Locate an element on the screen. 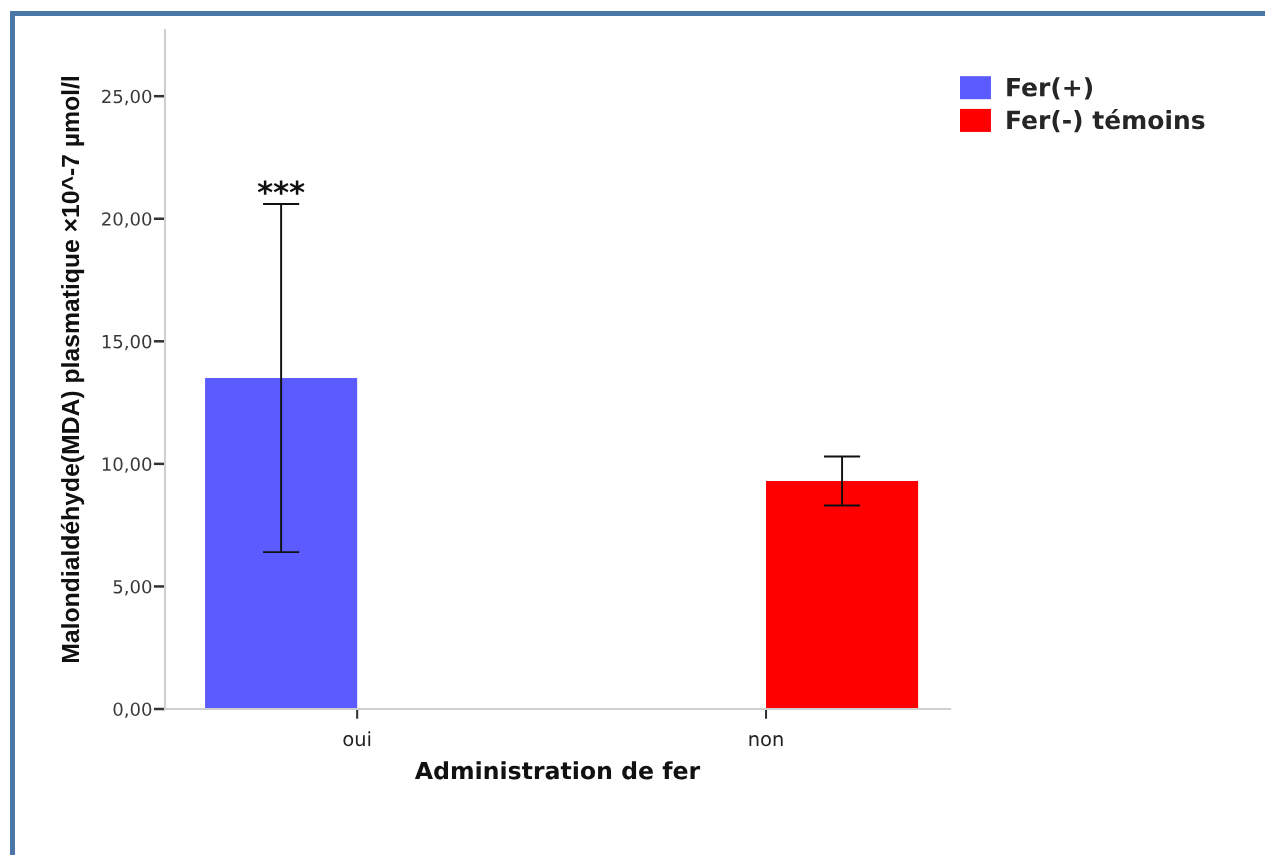  x-tick-label: oui is located at coordinates (357, 739).